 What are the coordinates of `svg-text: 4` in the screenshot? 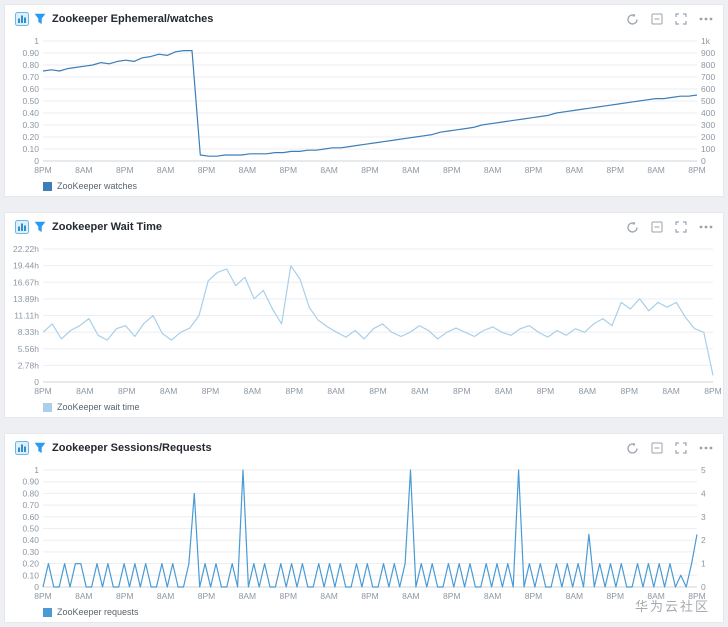 It's located at (703, 493).